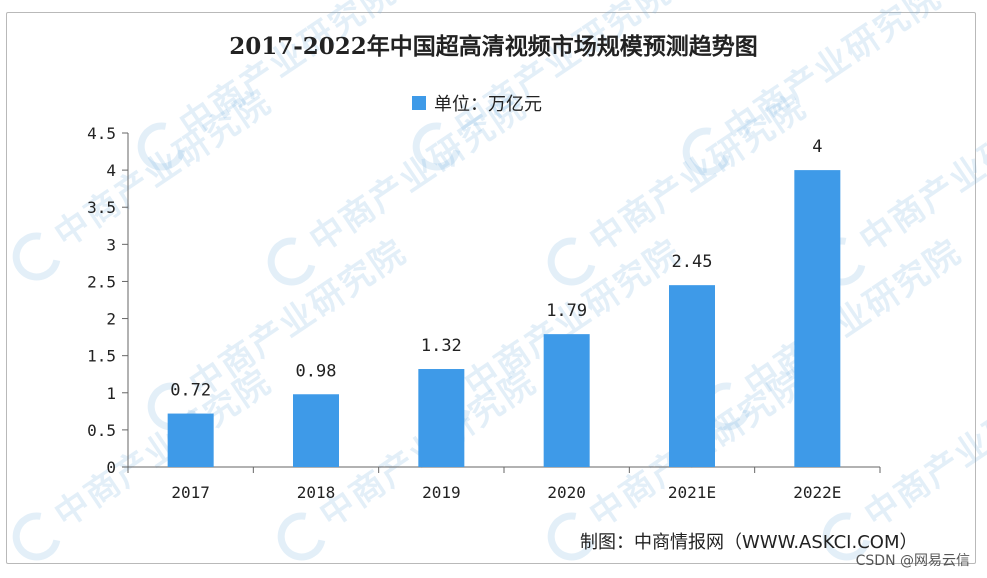 This screenshot has height=578, width=987. What do you see at coordinates (692, 262) in the screenshot?
I see `bar-value-label: 2.45` at bounding box center [692, 262].